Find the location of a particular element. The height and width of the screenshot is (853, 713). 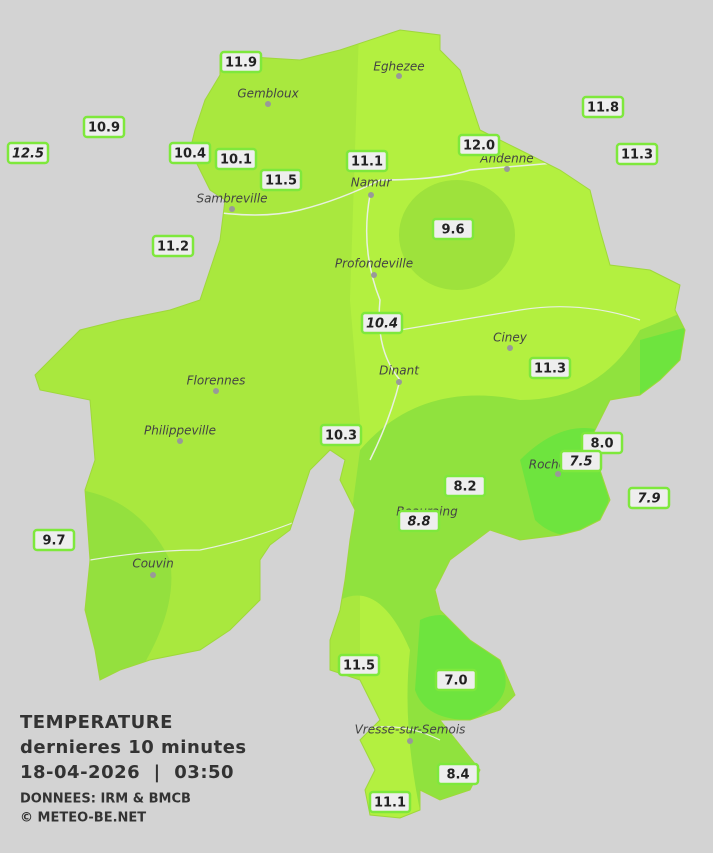

station-value: 8.4 is located at coordinates (457, 775).